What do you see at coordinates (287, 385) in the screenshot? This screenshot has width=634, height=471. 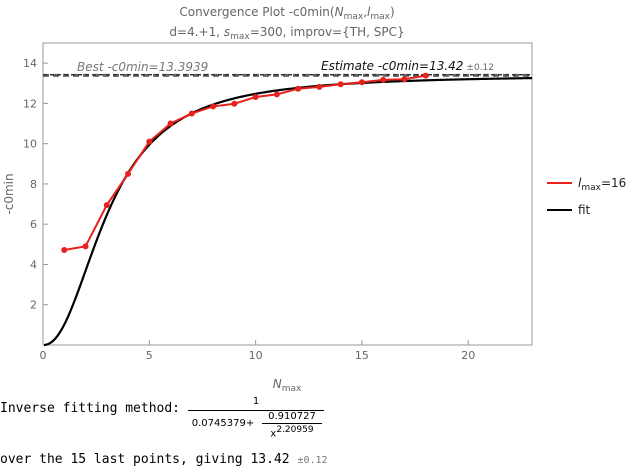 I see `x-axis-label: Nmax` at bounding box center [287, 385].